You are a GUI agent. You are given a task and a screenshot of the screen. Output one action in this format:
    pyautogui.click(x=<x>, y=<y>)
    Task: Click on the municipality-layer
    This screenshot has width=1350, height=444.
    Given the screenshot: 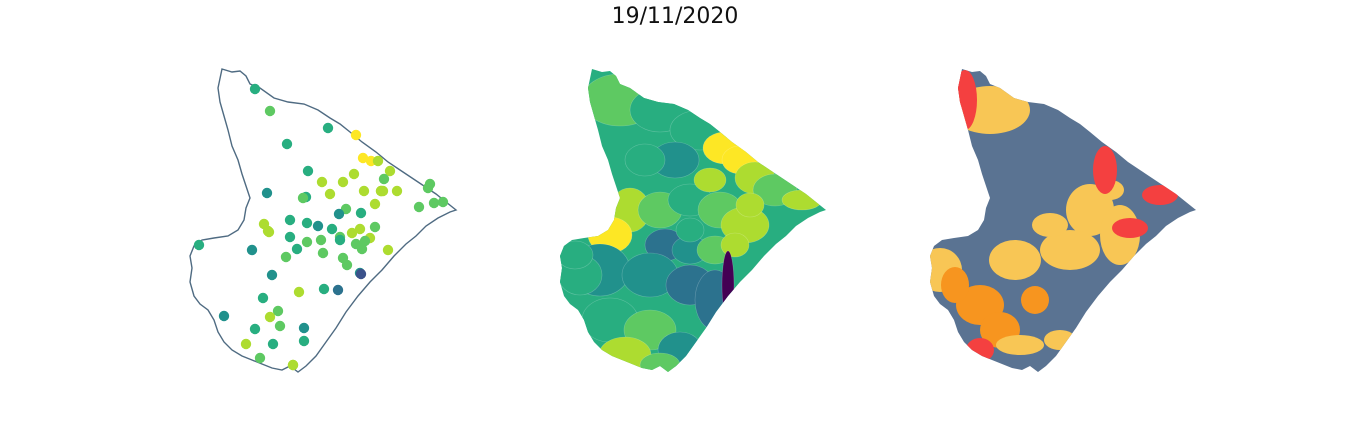 What is the action you would take?
    pyautogui.click(x=693, y=220)
    